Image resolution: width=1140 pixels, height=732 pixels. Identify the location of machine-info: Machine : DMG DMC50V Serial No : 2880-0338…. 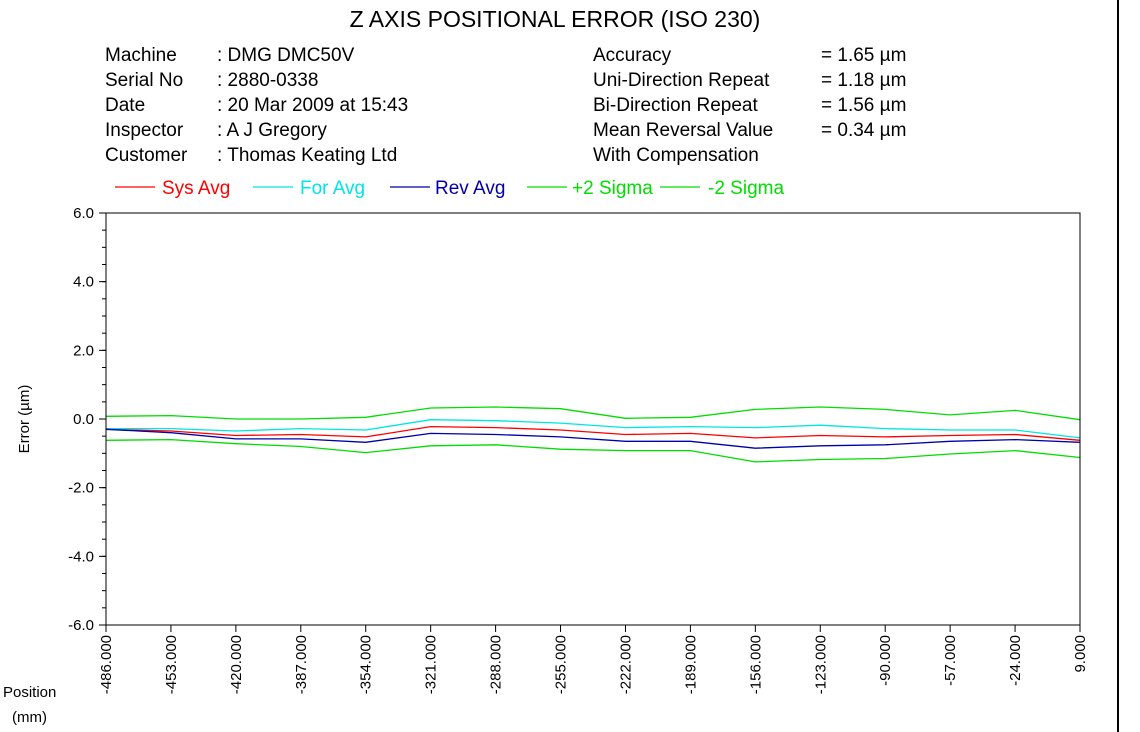
(256, 105).